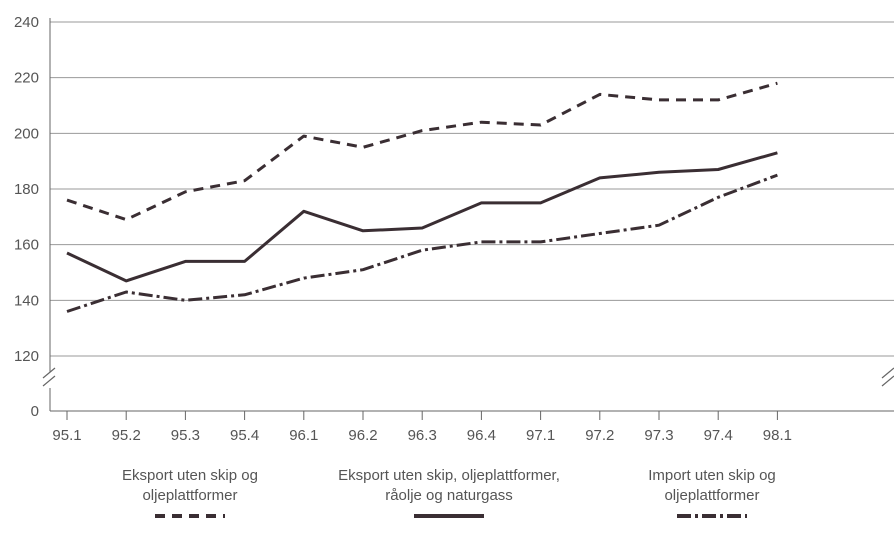 This screenshot has width=894, height=541. What do you see at coordinates (718, 435) in the screenshot?
I see `x-tick-label: 97.4` at bounding box center [718, 435].